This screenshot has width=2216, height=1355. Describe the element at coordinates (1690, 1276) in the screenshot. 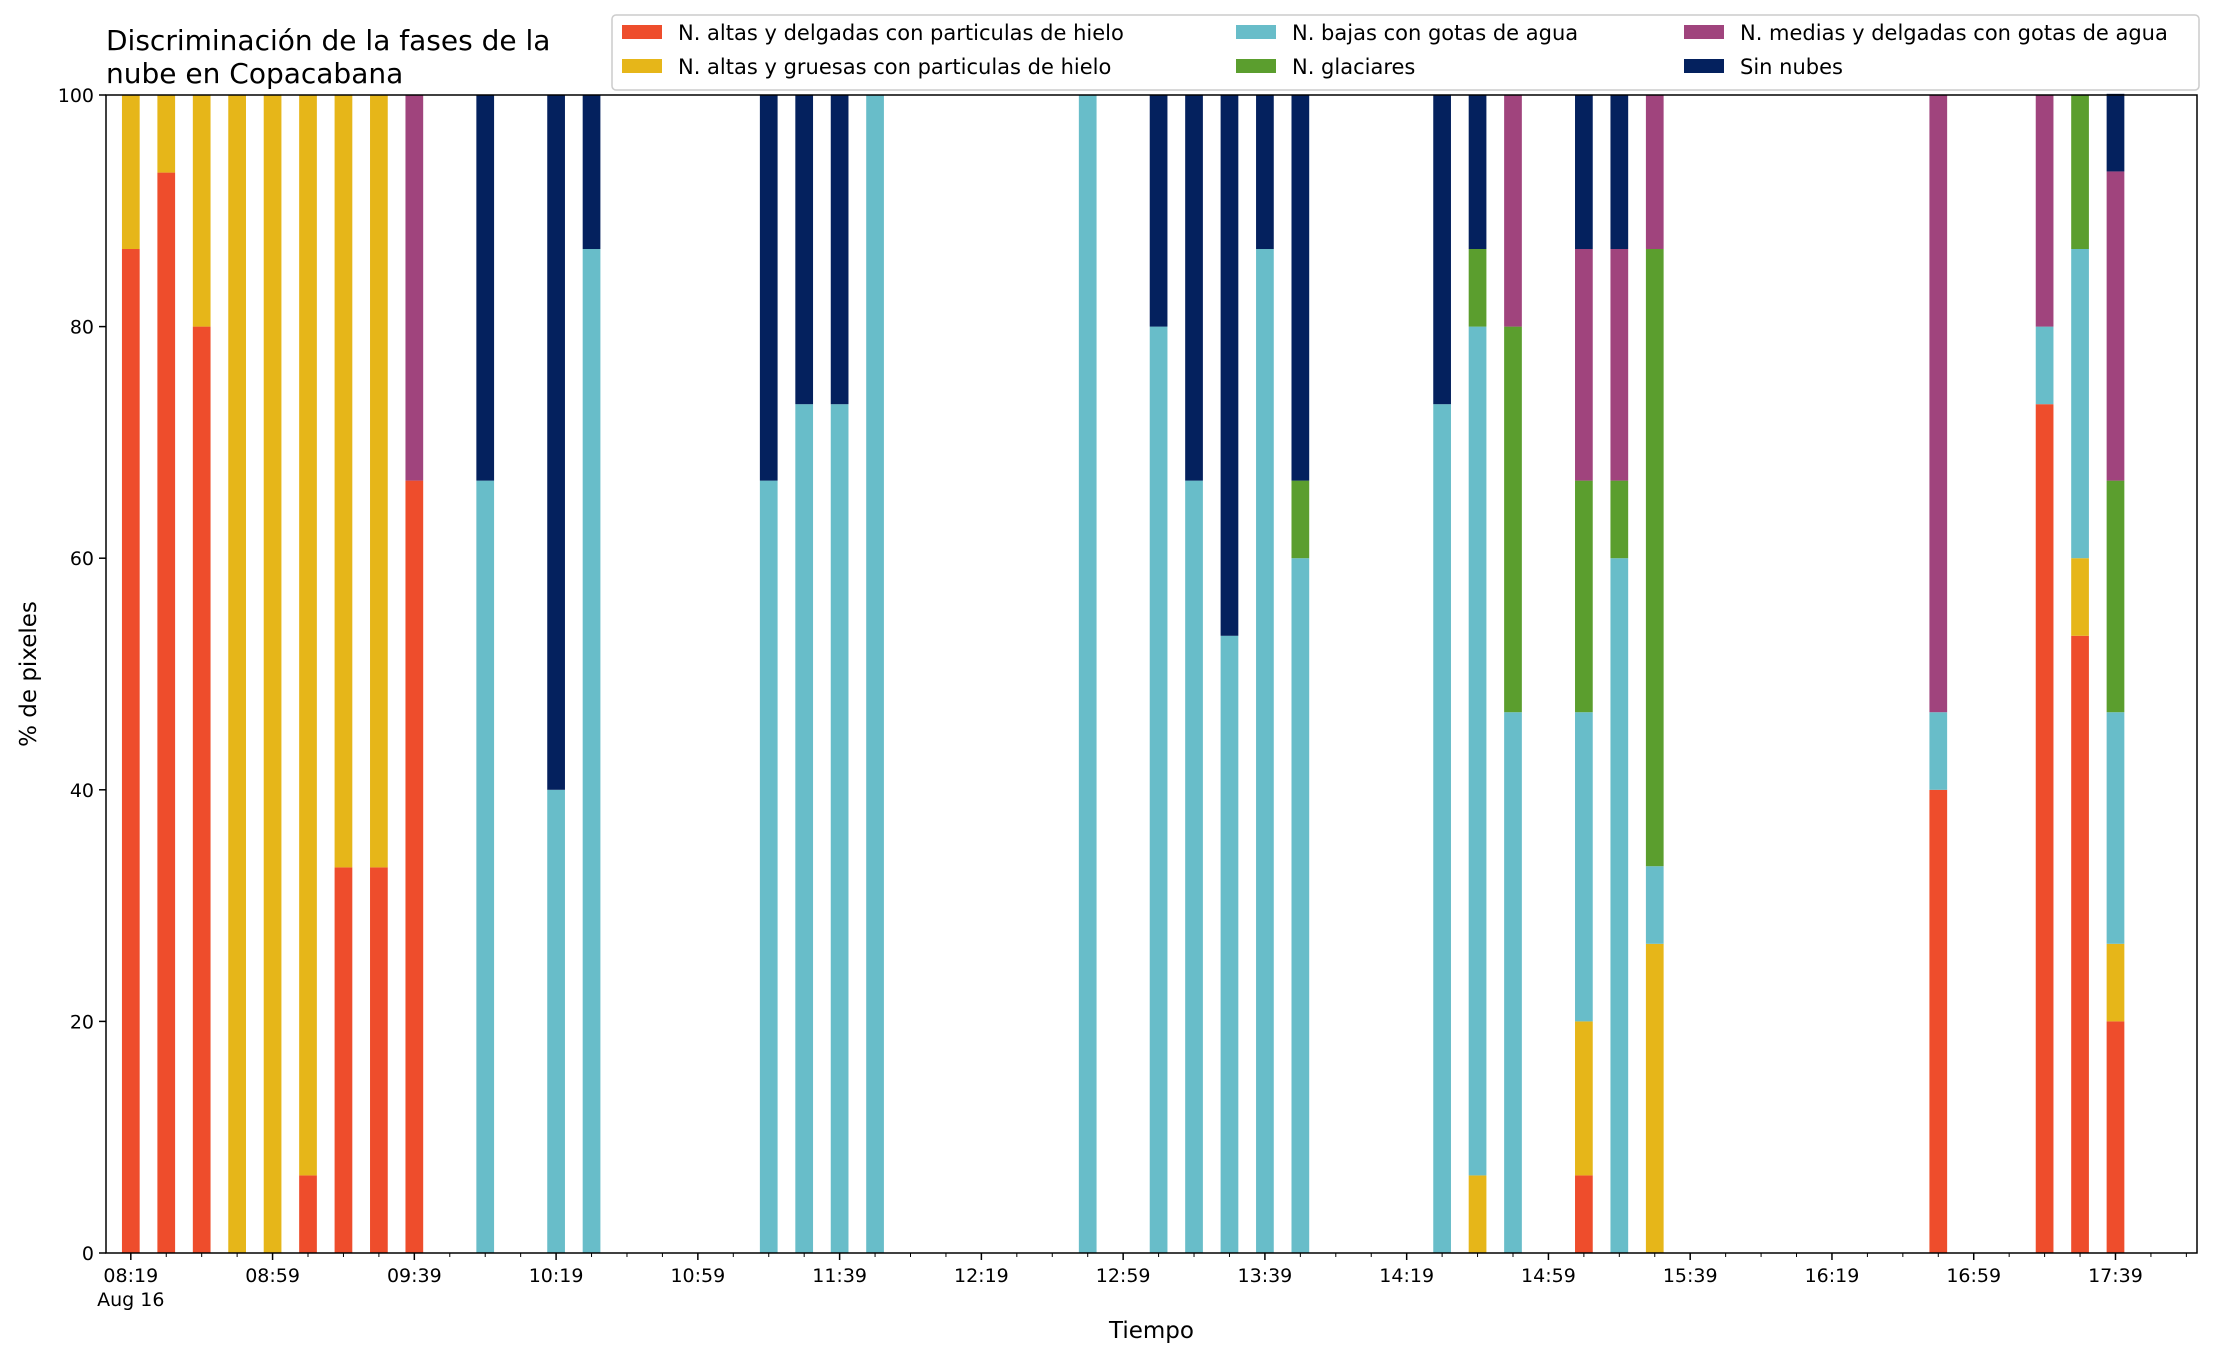

I see `x-tick-label: 15:39` at that location.